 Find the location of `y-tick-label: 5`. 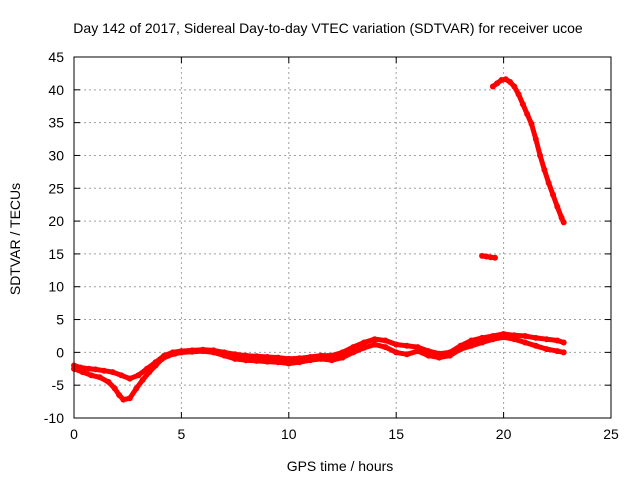

y-tick-label: 5 is located at coordinates (60, 320).